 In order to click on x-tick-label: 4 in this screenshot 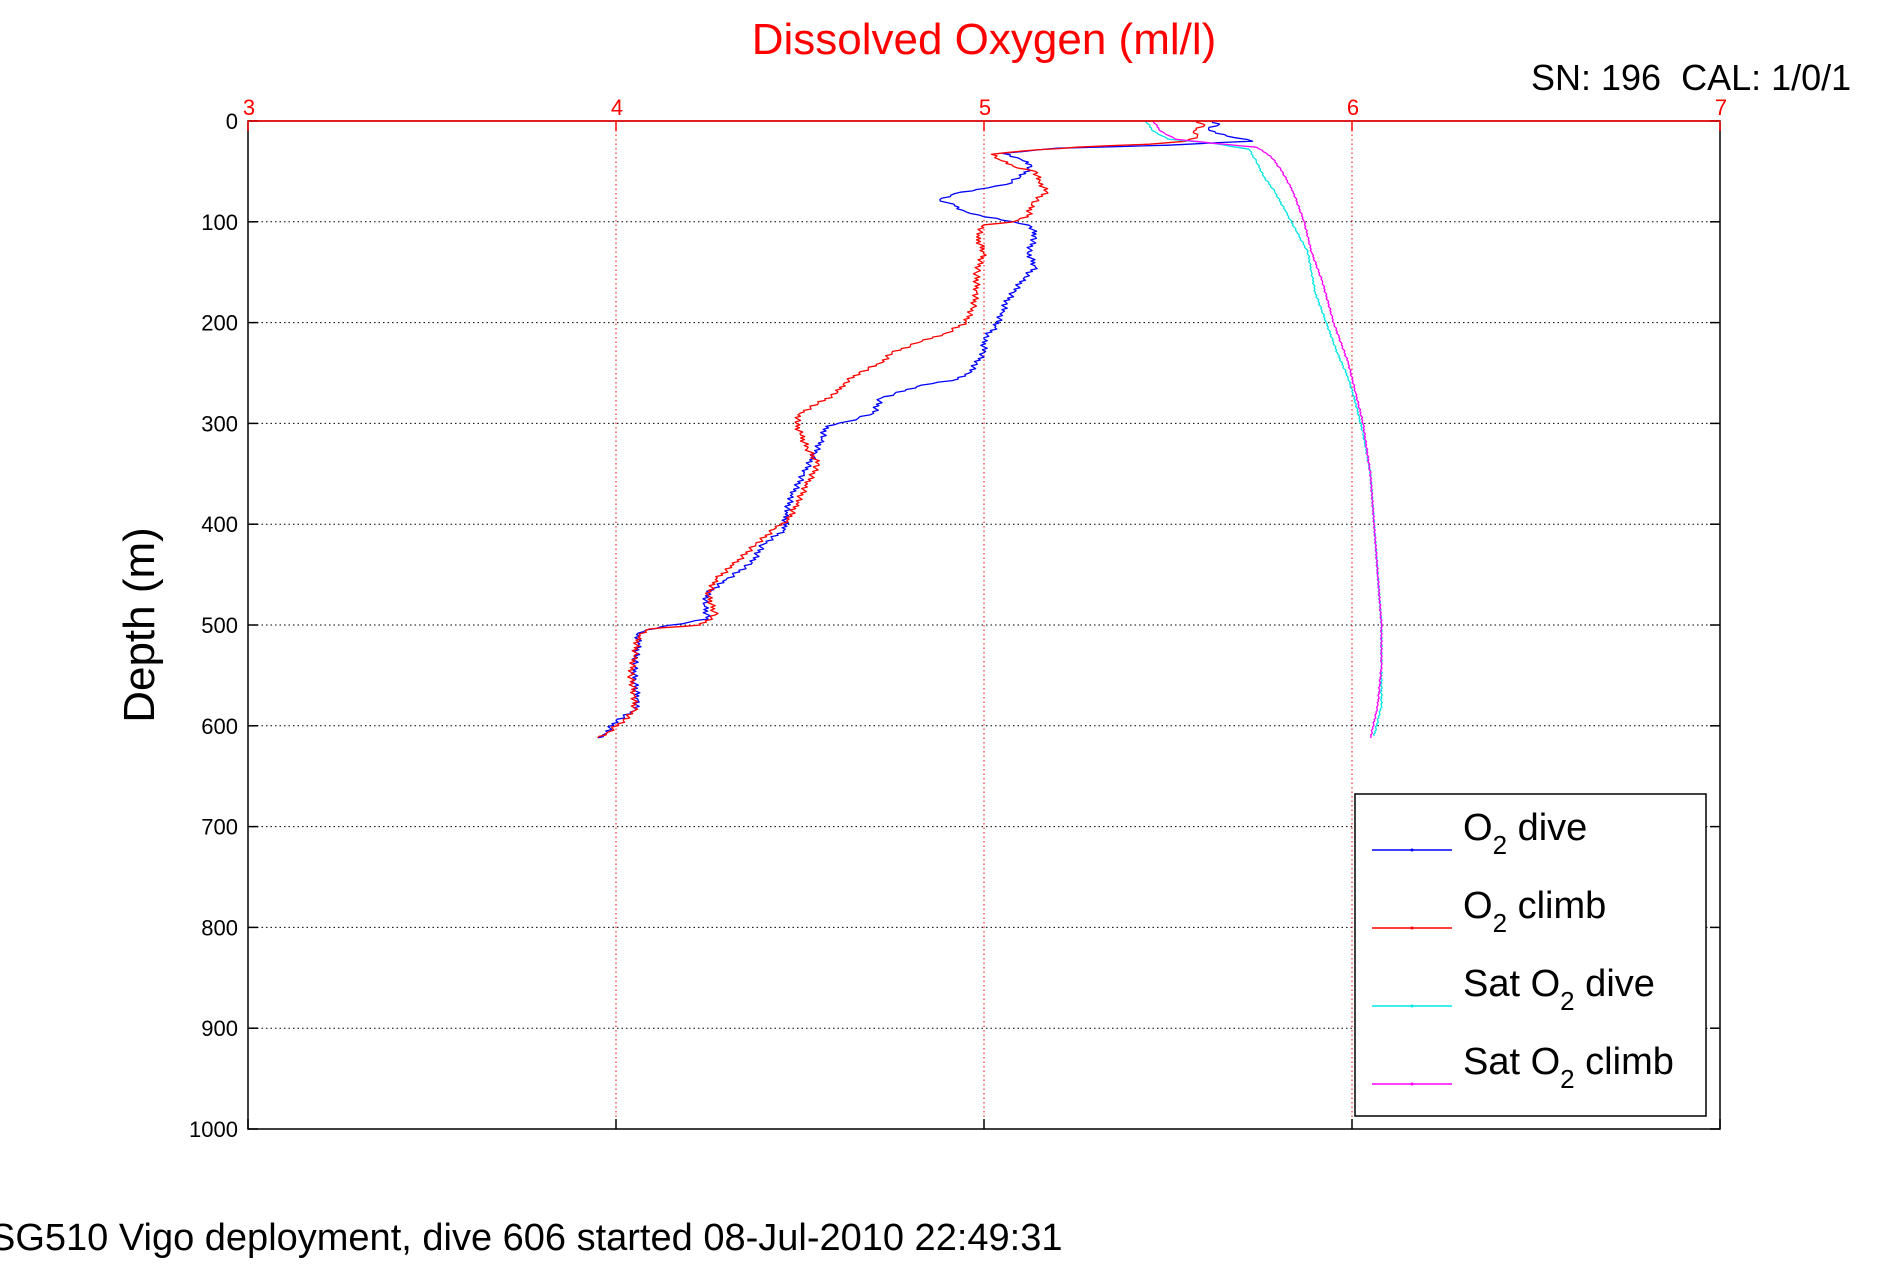, I will do `click(617, 107)`.